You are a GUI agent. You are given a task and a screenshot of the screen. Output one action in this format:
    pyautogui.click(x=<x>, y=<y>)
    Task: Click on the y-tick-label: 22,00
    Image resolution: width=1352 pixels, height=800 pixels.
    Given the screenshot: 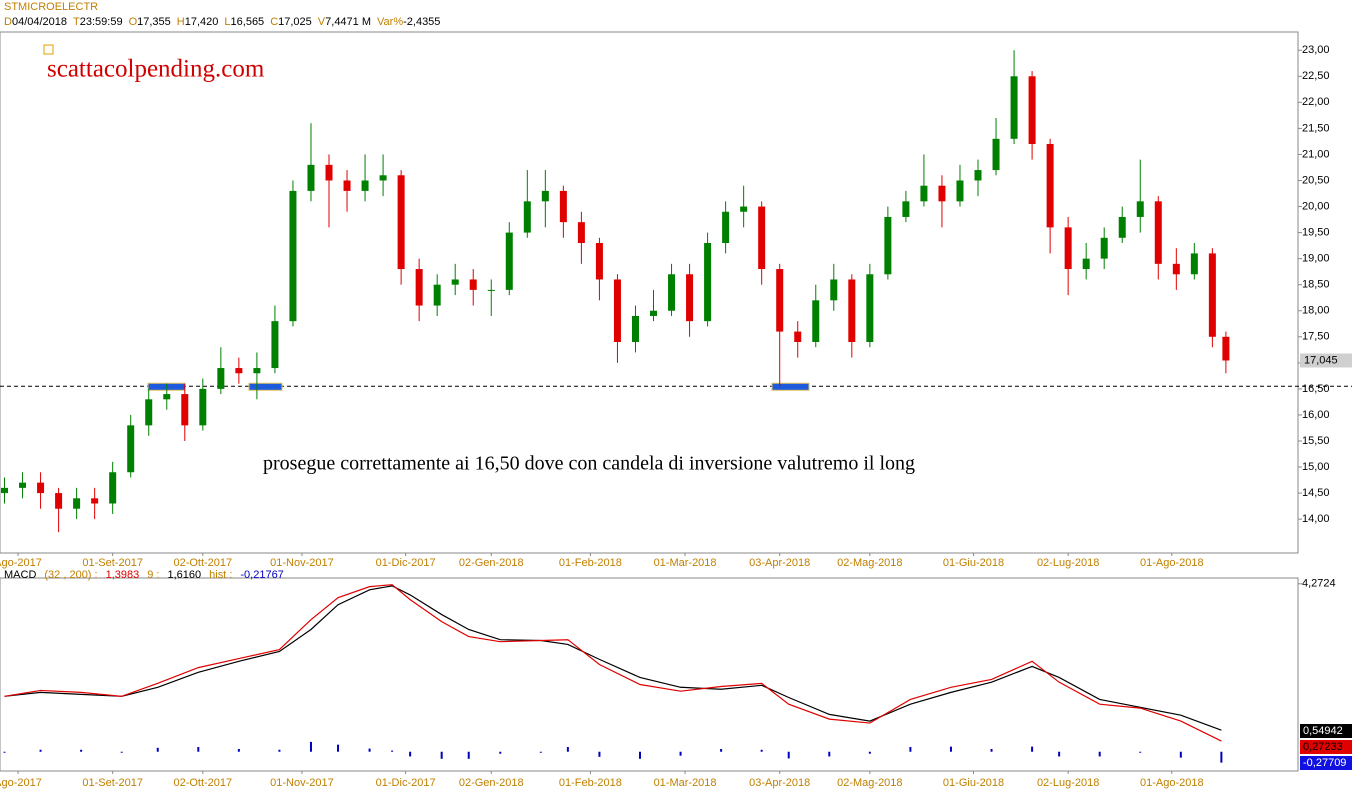 What is the action you would take?
    pyautogui.click(x=1316, y=102)
    